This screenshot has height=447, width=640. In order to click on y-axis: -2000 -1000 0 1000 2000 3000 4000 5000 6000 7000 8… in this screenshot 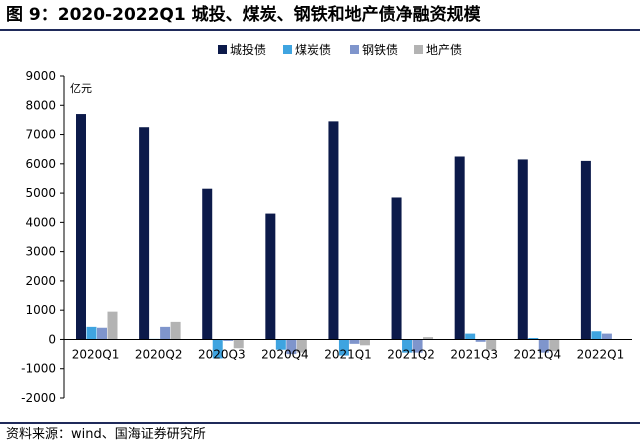, I will do `click(43, 237)`.